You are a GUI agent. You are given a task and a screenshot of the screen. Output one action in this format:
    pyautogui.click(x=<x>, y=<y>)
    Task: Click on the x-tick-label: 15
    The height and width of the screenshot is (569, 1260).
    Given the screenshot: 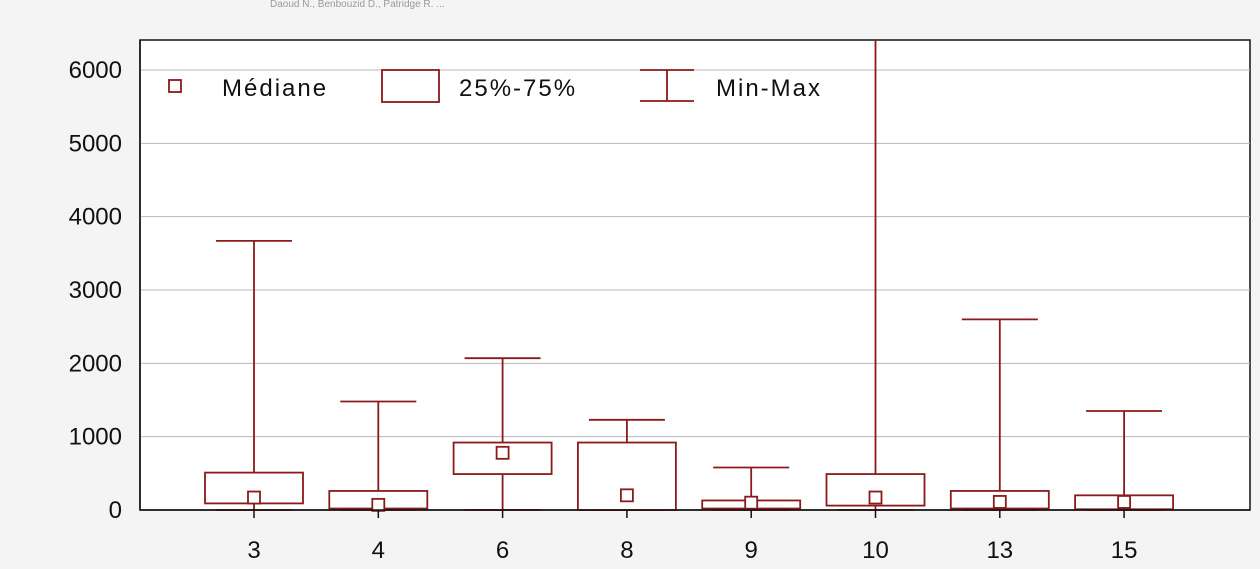 What is the action you would take?
    pyautogui.click(x=1124, y=550)
    